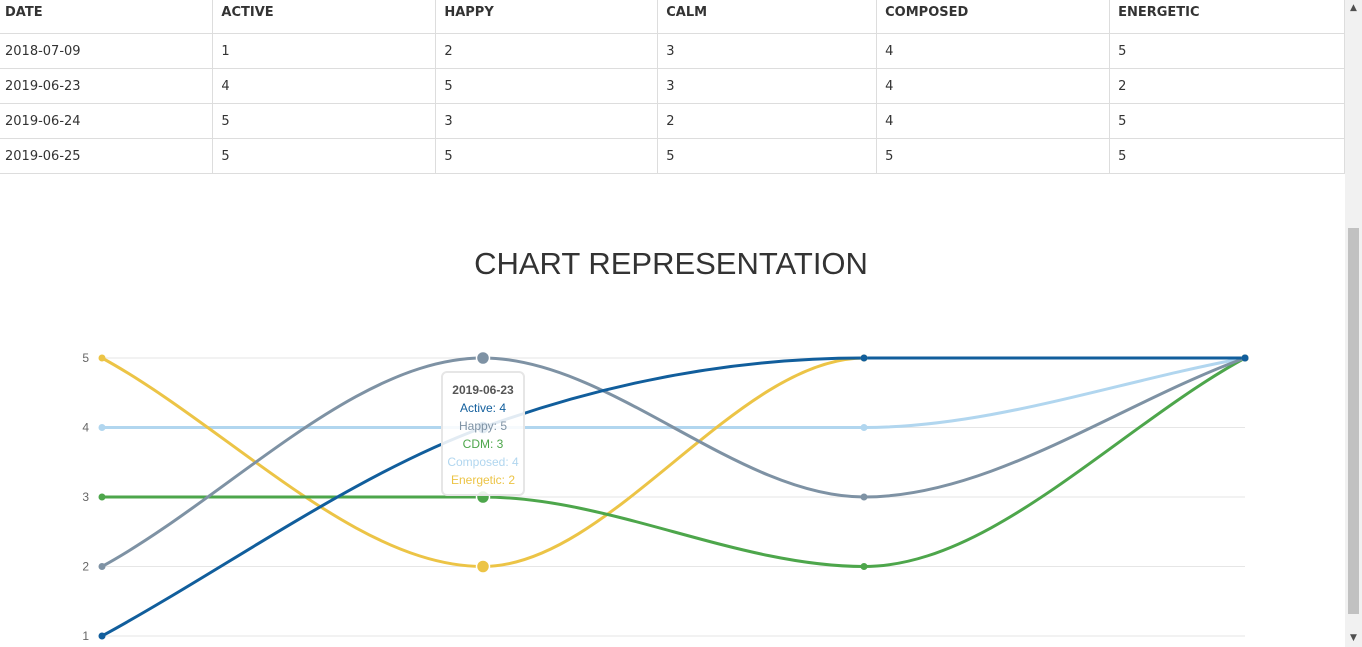 This screenshot has height=647, width=1362. What do you see at coordinates (993, 17) in the screenshot?
I see `column-header-composed: COMPOSED` at bounding box center [993, 17].